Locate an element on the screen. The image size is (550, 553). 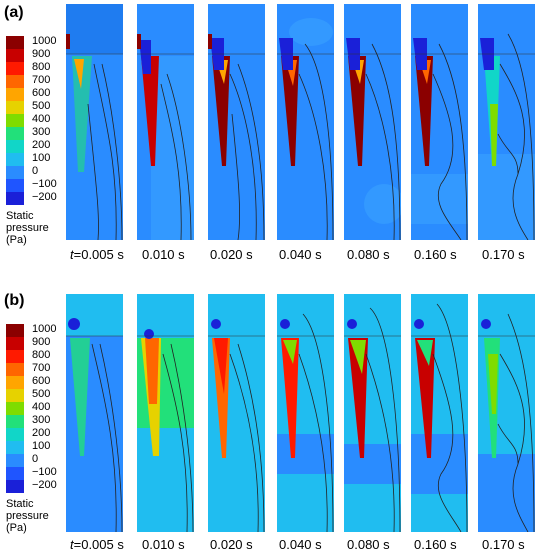
color-scale-bar-a is located at coordinates (15, 120).